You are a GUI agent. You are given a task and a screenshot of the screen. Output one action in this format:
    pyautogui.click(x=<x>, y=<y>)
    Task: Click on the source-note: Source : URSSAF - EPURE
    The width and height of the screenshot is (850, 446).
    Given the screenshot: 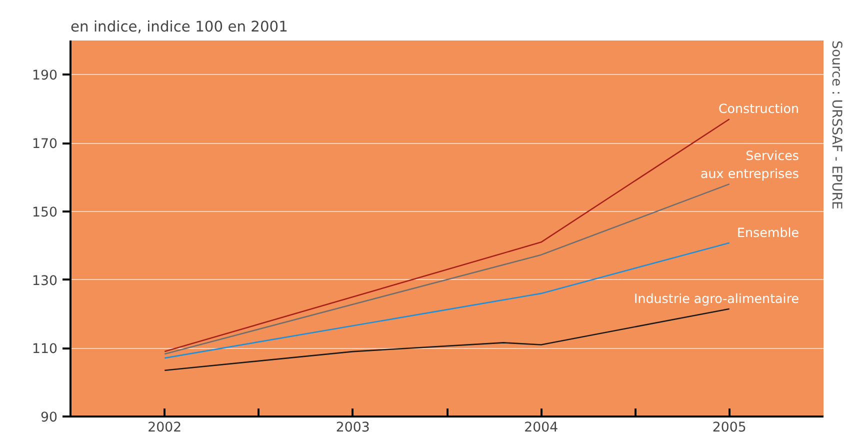 What is the action you would take?
    pyautogui.click(x=836, y=125)
    